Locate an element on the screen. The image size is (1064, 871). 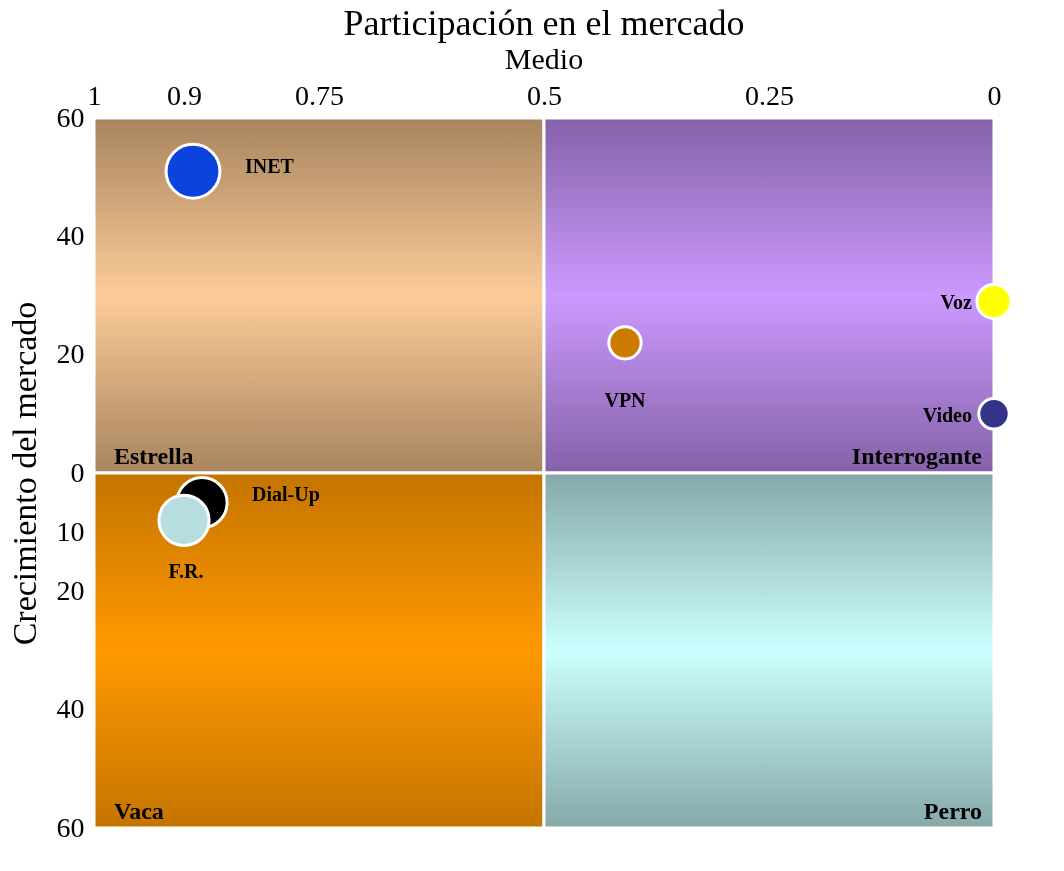
series-label: F.R. is located at coordinates (186, 571).